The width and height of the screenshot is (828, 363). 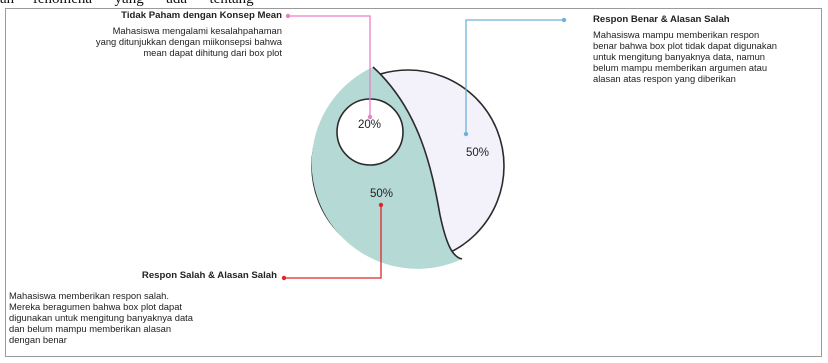 What do you see at coordinates (329, 66) in the screenshot?
I see `connector-tidak-paham` at bounding box center [329, 66].